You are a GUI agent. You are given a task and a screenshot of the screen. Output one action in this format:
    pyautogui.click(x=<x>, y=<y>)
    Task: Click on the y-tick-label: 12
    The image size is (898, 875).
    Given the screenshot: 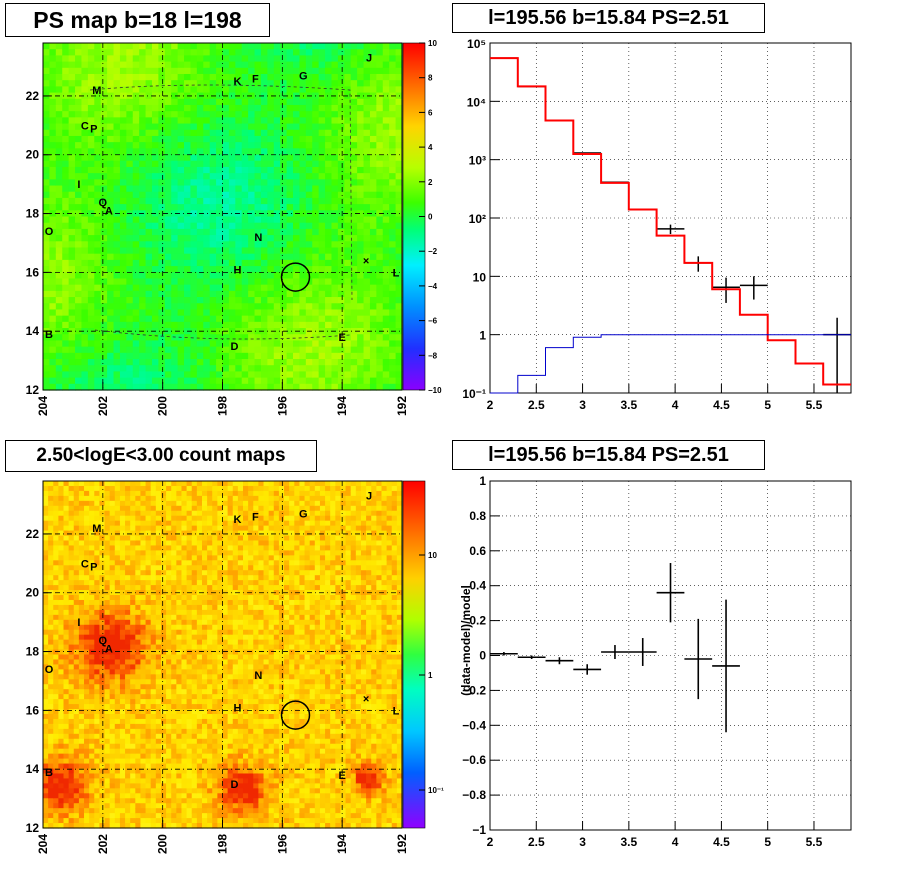 What is the action you would take?
    pyautogui.click(x=33, y=390)
    